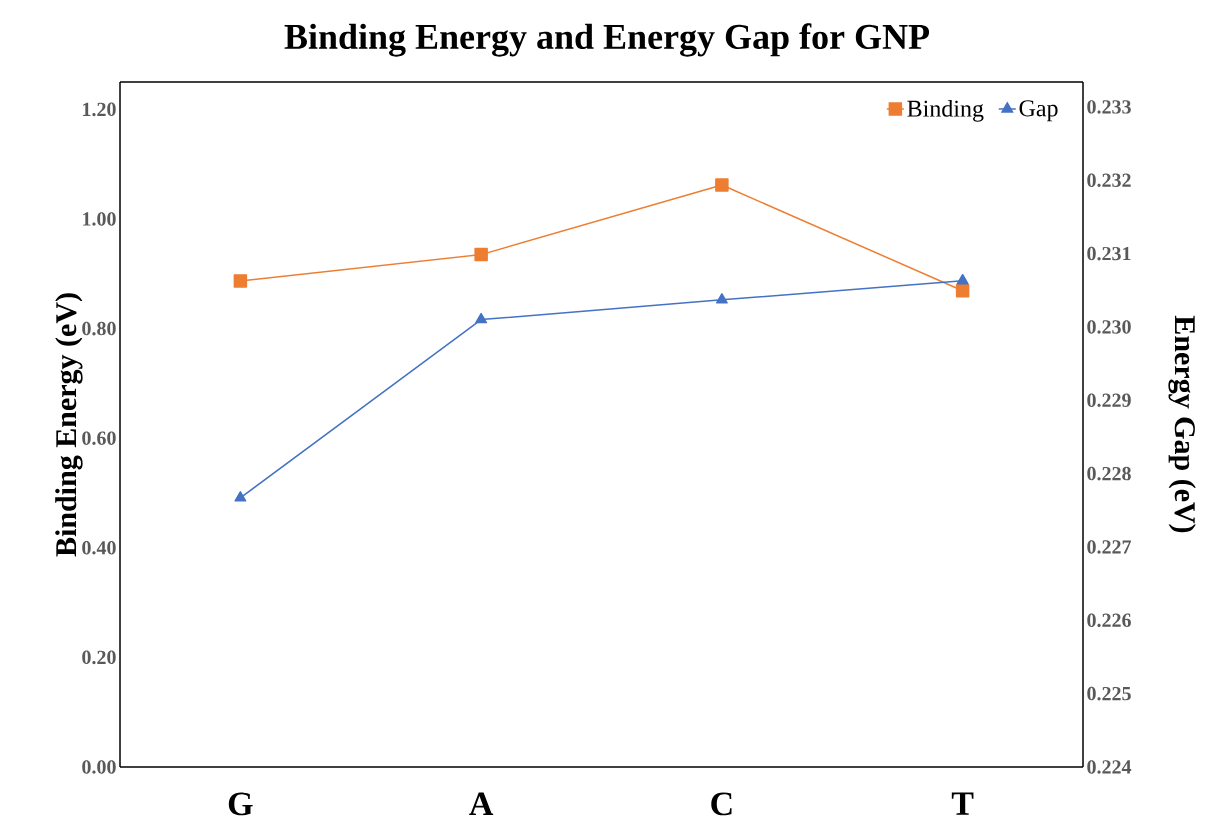 Image resolution: width=1215 pixels, height=837 pixels. I want to click on x-tick-label: G, so click(240, 804).